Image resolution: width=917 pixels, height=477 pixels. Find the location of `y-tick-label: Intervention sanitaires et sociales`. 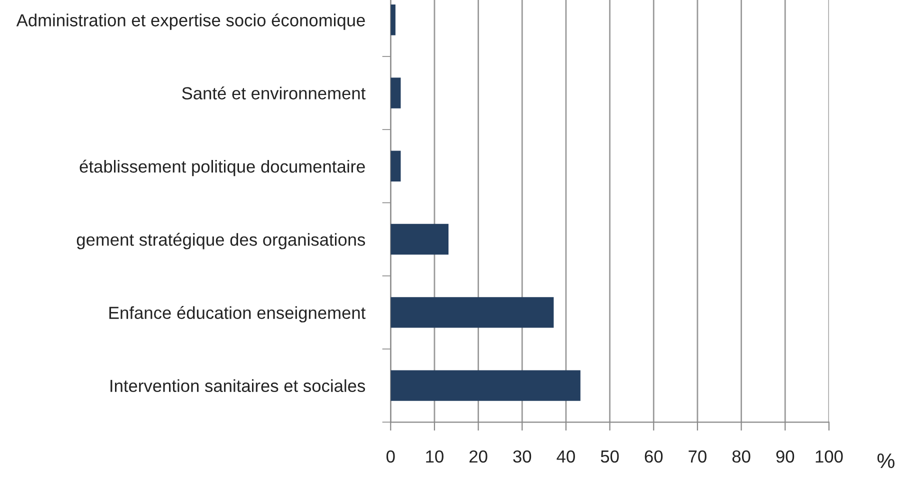

y-tick-label: Intervention sanitaires et sociales is located at coordinates (238, 385).